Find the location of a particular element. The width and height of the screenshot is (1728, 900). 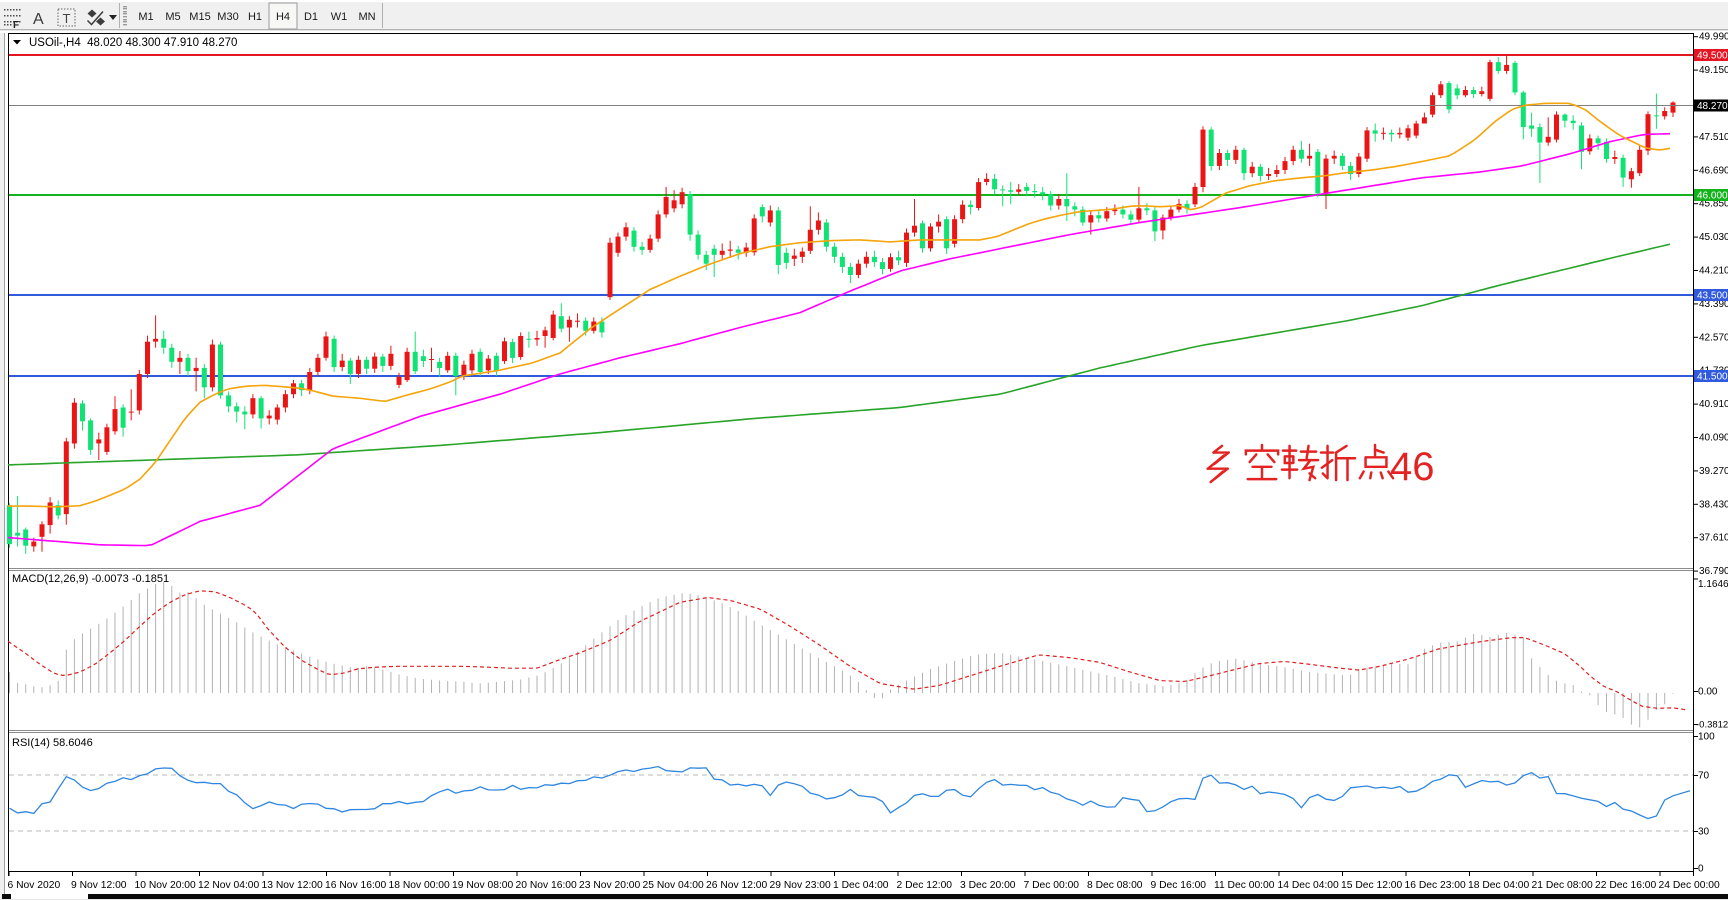

svg-text: 0 is located at coordinates (1701, 869).